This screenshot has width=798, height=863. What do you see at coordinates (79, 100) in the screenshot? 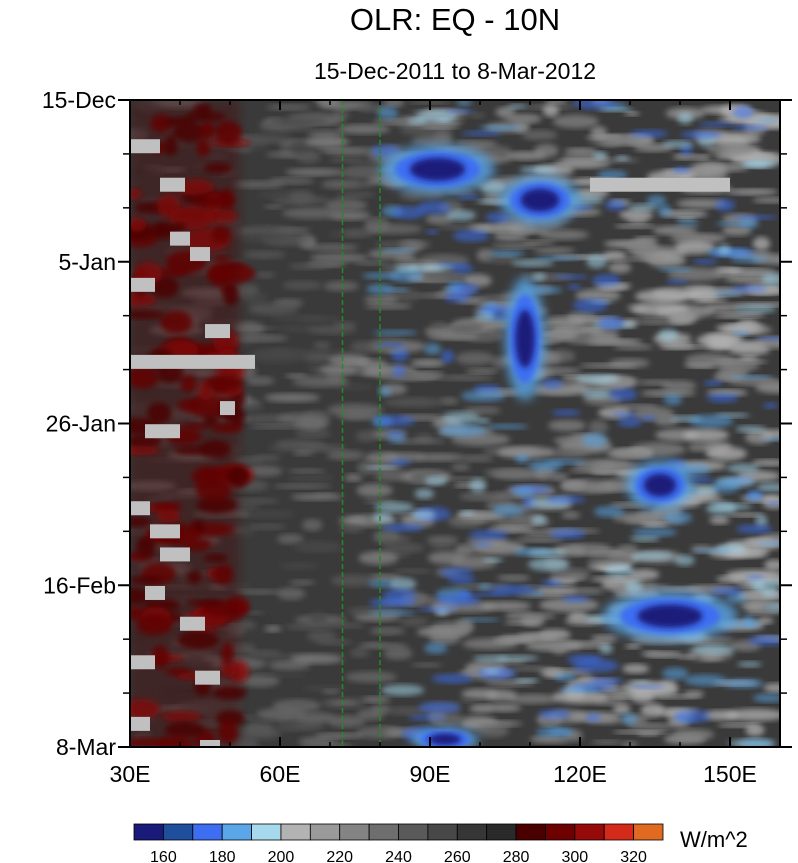
I see `y-tick-label: 15-Dec` at bounding box center [79, 100].